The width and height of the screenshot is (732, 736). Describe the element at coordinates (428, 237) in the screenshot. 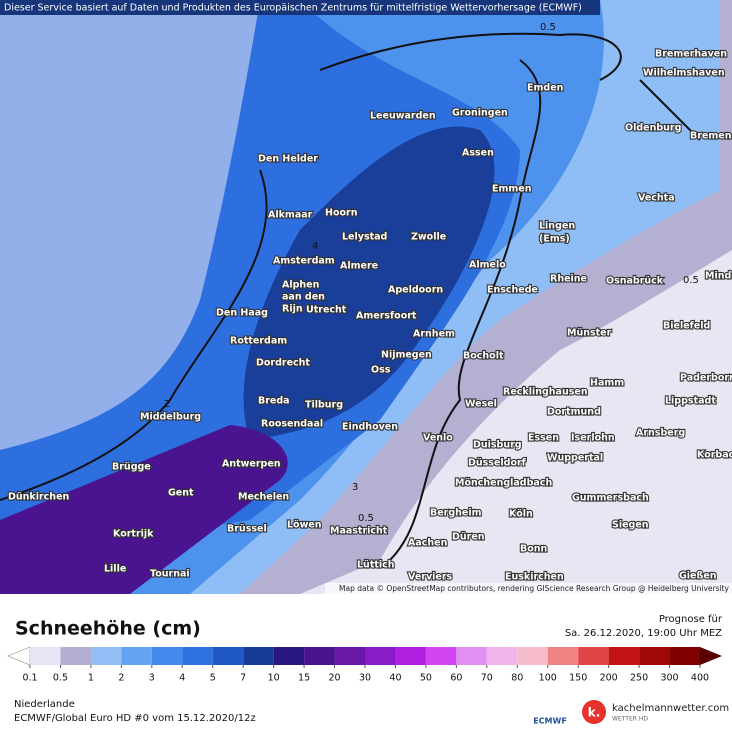

I see `city-label: Zwolle` at that location.